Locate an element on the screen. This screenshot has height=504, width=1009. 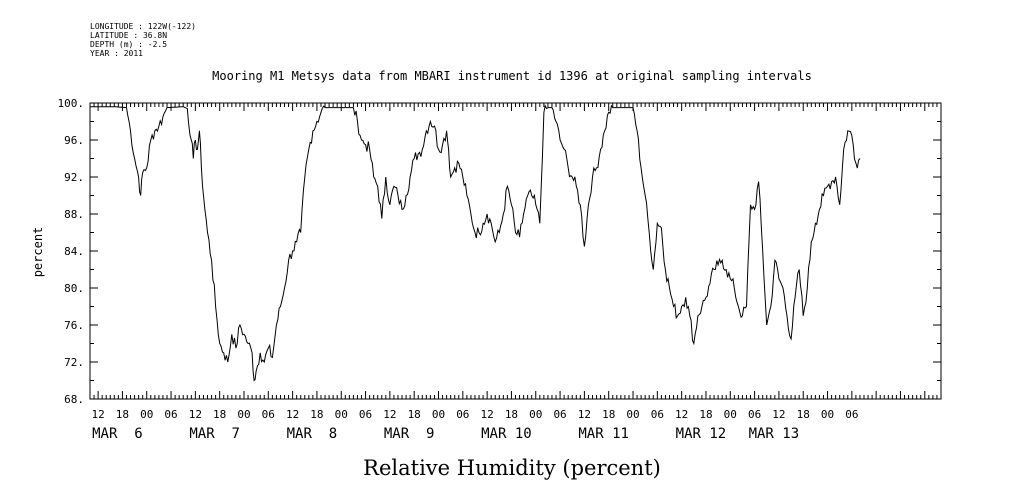
y-tick-label: 80. is located at coordinates (74, 288).